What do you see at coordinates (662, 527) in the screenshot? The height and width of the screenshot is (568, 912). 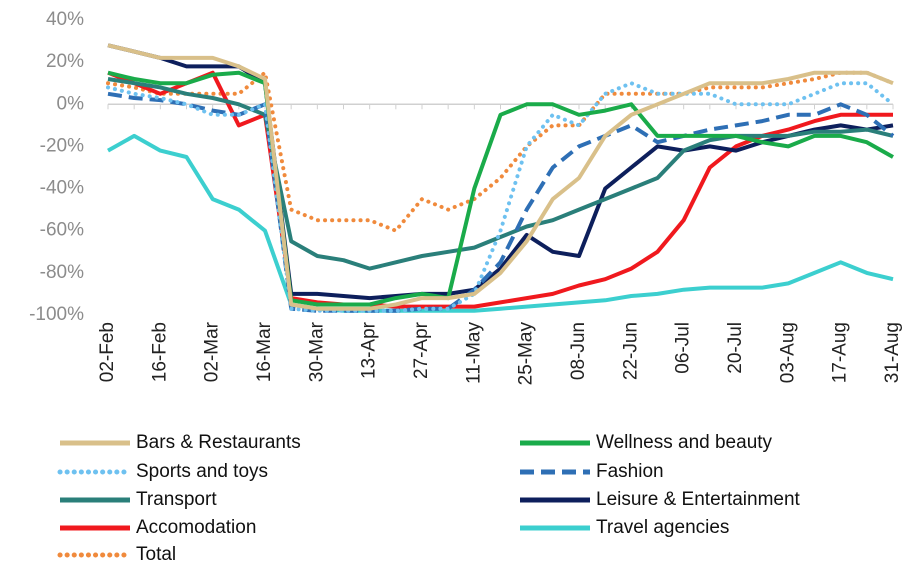 I see `legend-label: Travel agencies` at bounding box center [662, 527].